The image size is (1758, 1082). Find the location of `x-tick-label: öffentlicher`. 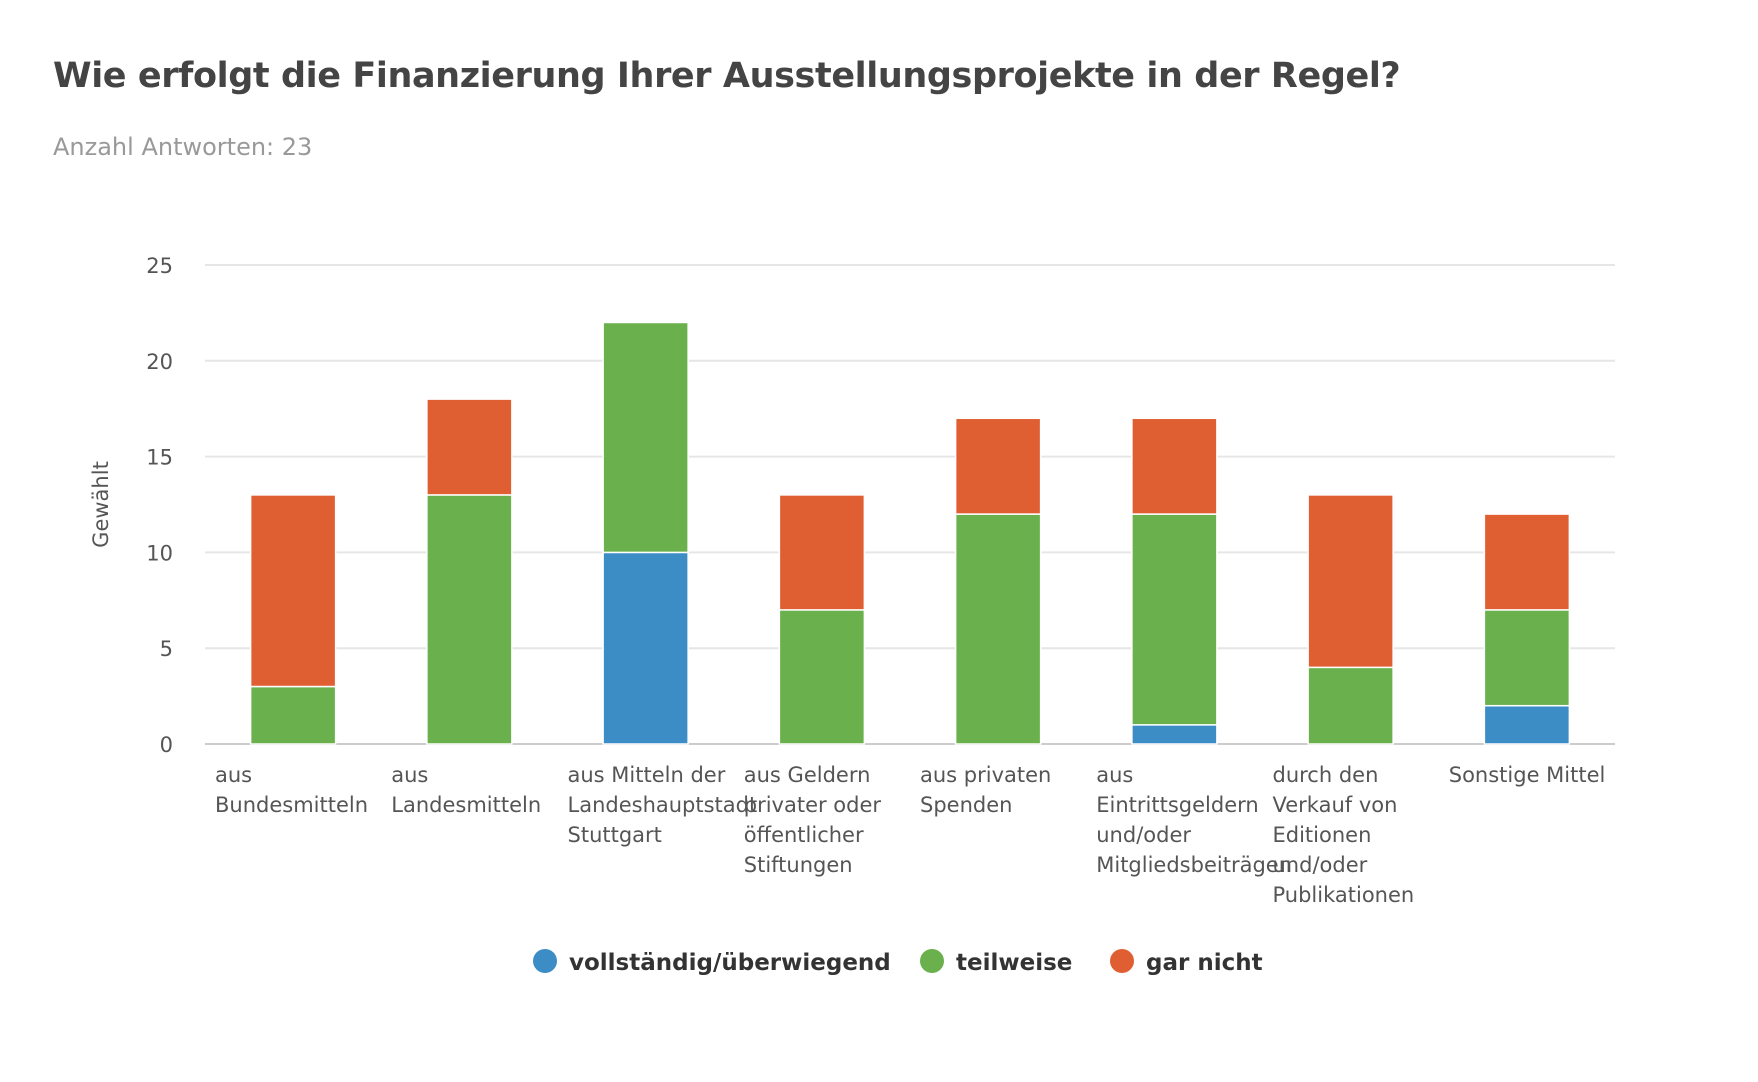

x-tick-label: öffentlicher is located at coordinates (804, 835).